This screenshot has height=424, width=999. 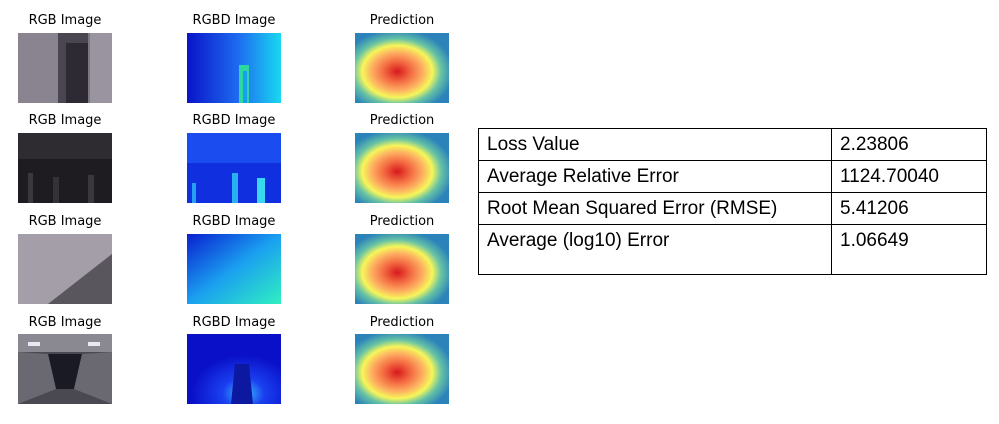 I want to click on metric-label: Average Relative Error, so click(x=655, y=176).